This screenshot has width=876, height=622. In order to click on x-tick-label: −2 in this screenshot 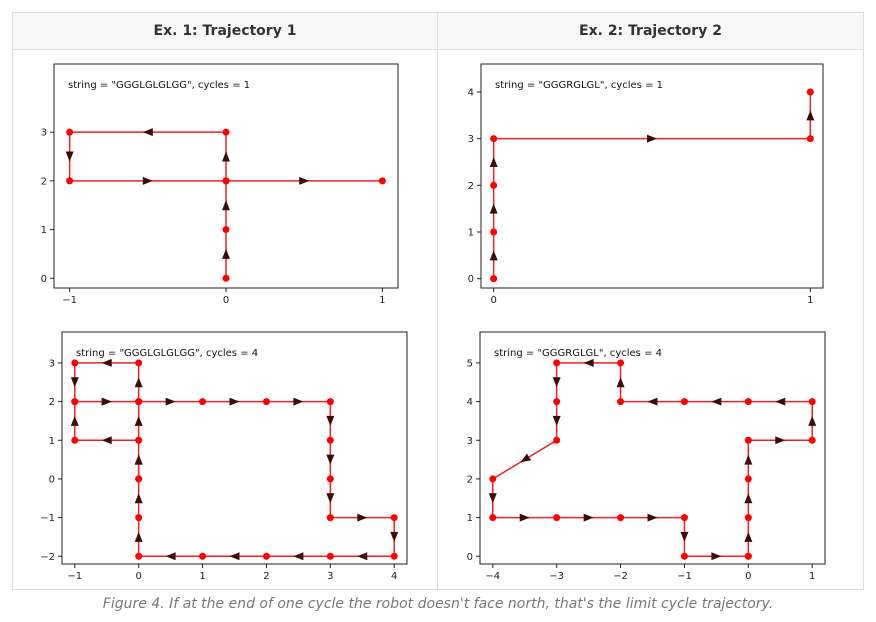, I will do `click(620, 576)`.